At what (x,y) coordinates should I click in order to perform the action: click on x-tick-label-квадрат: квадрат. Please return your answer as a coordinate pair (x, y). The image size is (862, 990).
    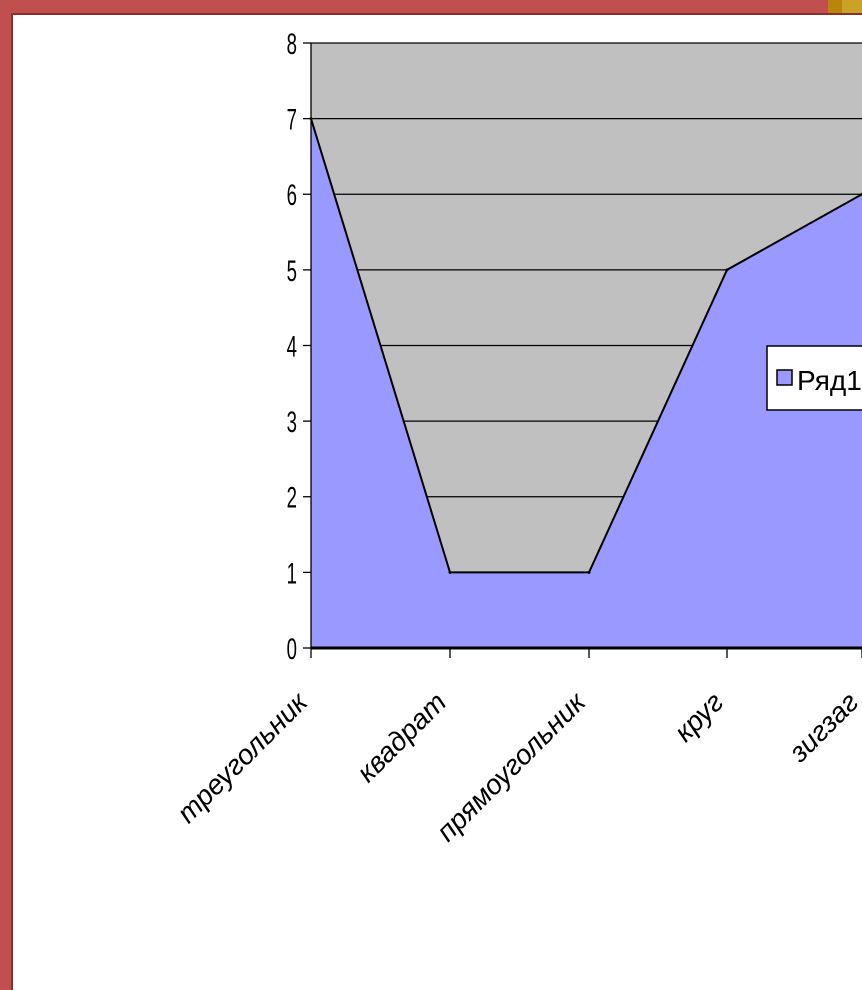
    Looking at the image, I should click on (402, 737).